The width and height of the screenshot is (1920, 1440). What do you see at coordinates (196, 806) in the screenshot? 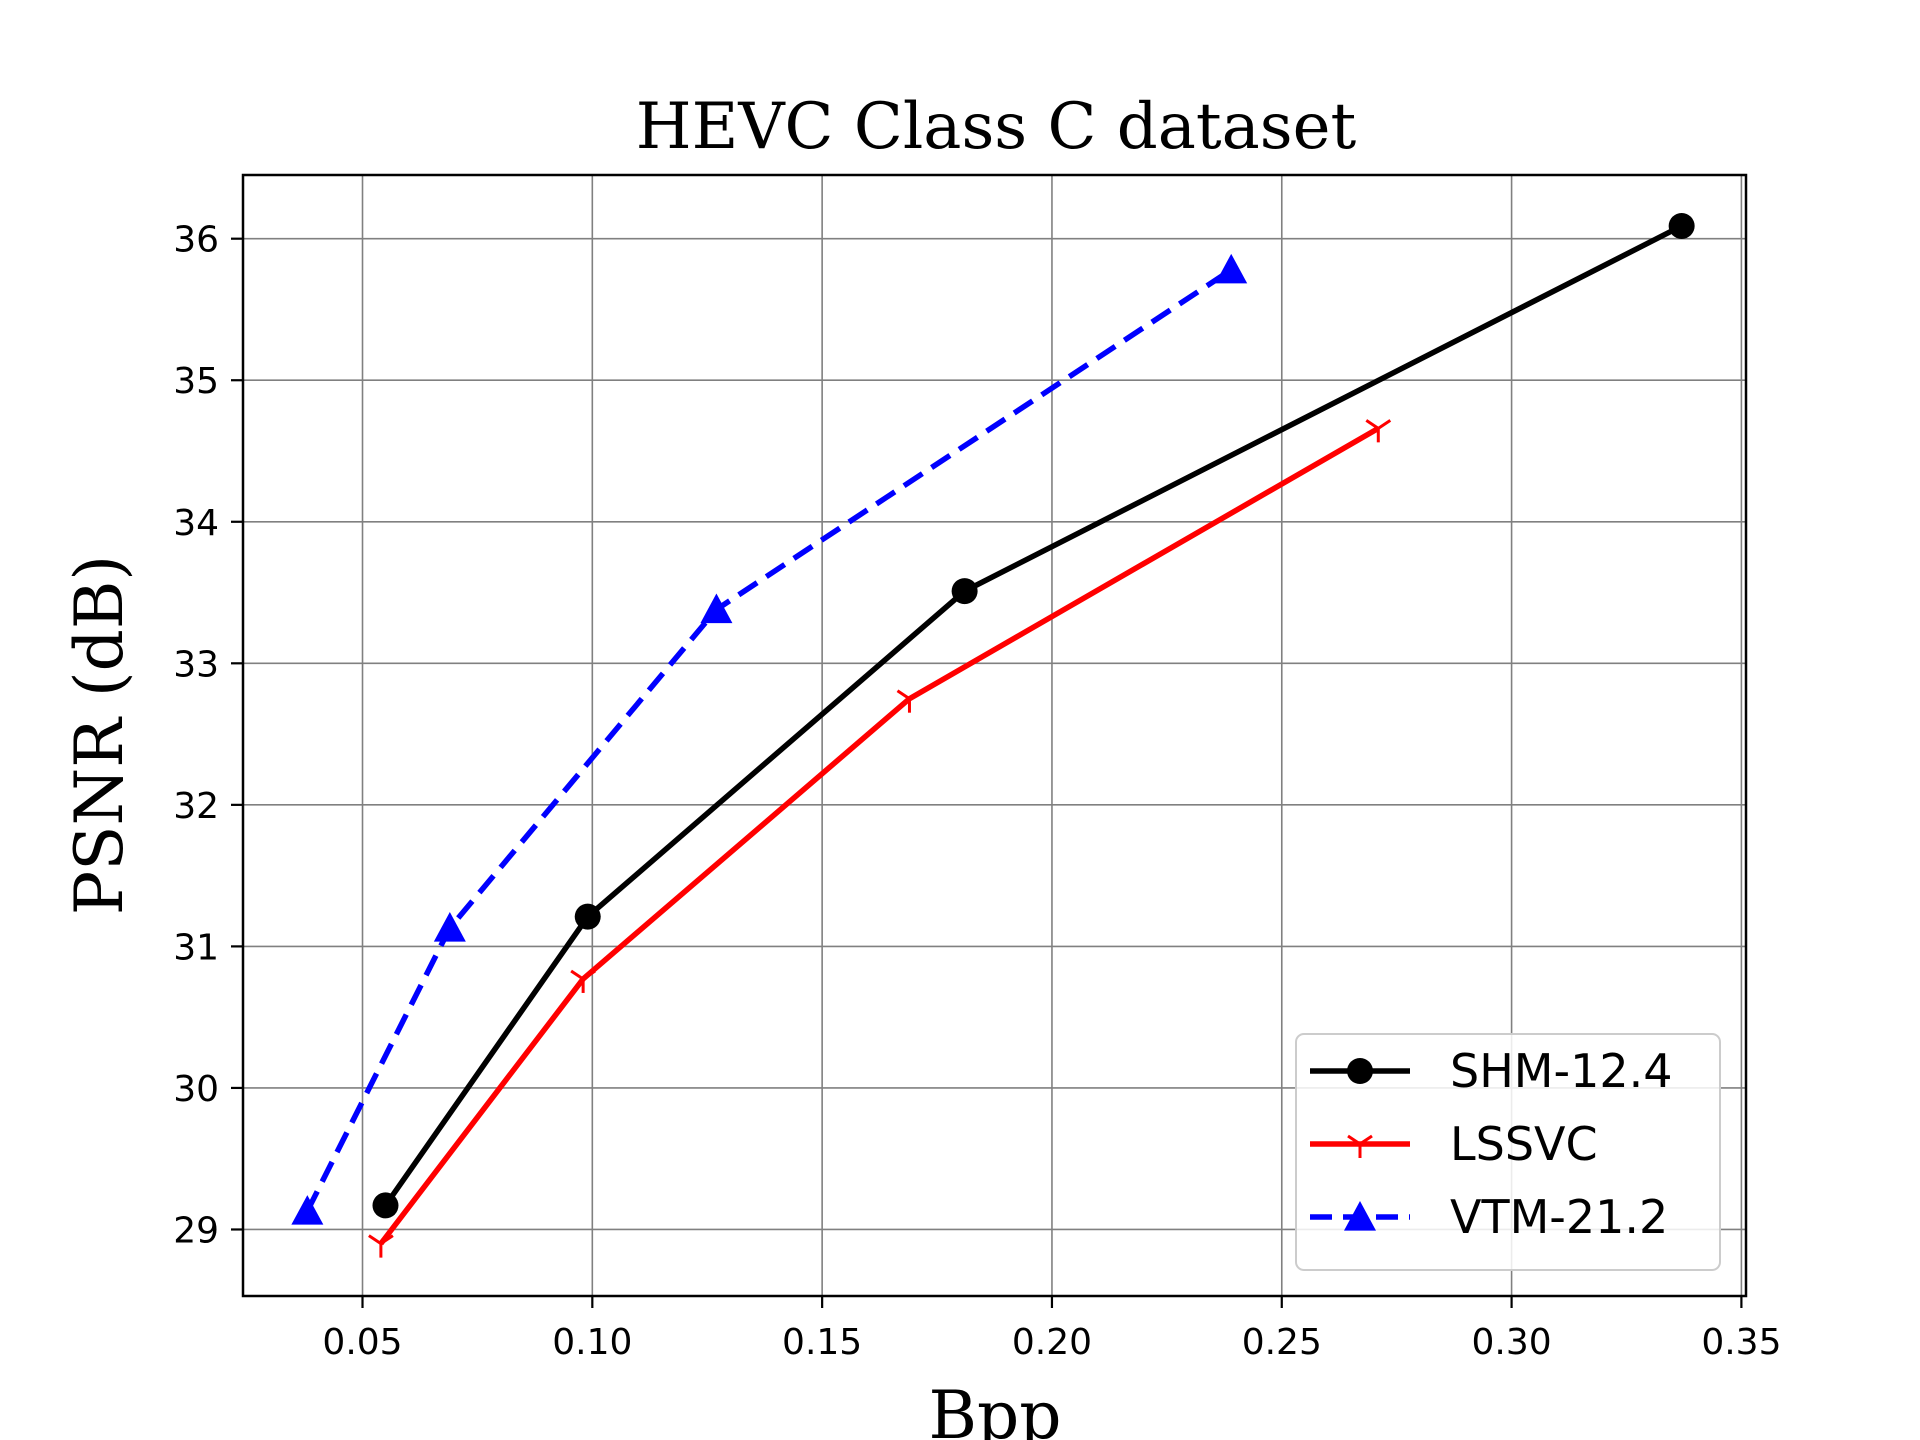
I see `y-tick-label: 32` at bounding box center [196, 806].